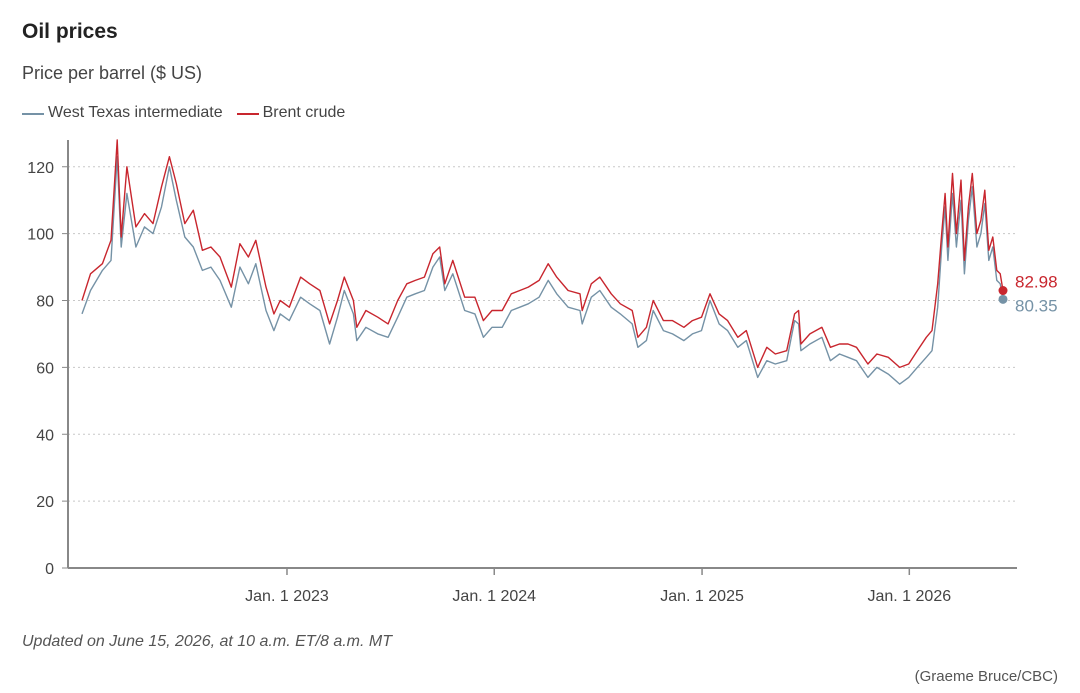  Describe the element at coordinates (33, 114) in the screenshot. I see `legend-swatch-wti` at that location.